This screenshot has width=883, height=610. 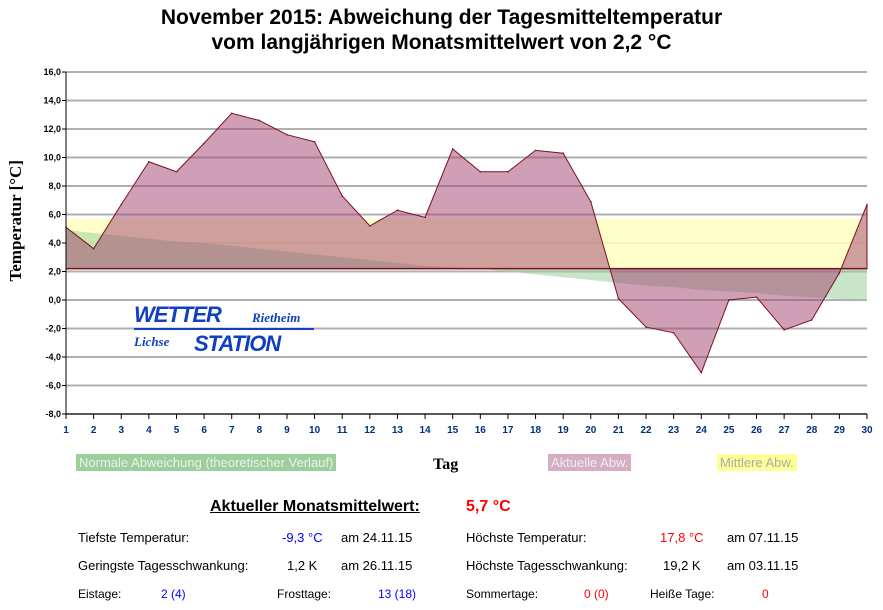 I want to click on x-tick-label: 23, so click(x=674, y=430).